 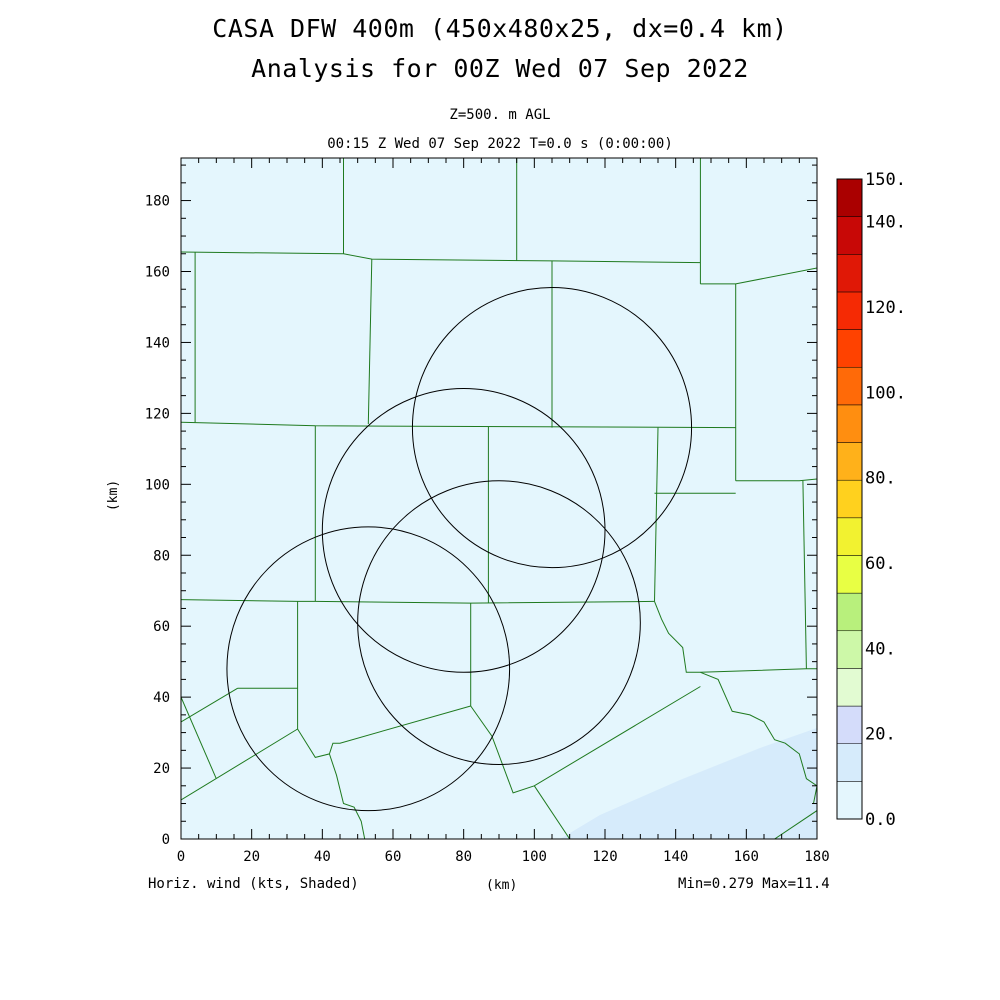 What do you see at coordinates (393, 857) in the screenshot?
I see `x-tick-label: 60` at bounding box center [393, 857].